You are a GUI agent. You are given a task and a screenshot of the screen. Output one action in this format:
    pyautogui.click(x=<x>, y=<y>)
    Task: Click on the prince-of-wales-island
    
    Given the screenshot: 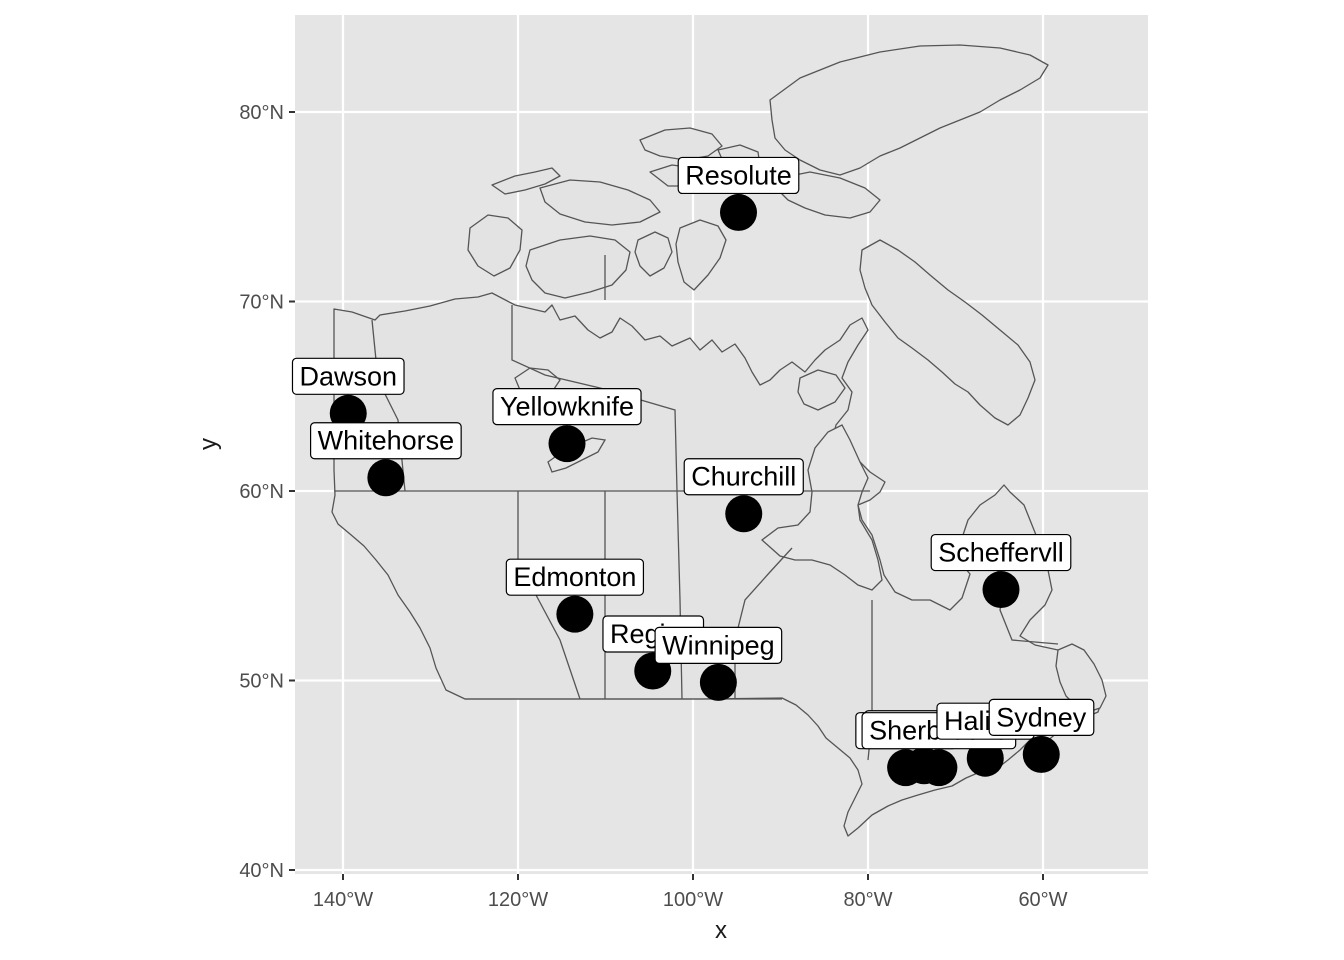 What is the action you would take?
    pyautogui.click(x=653, y=254)
    